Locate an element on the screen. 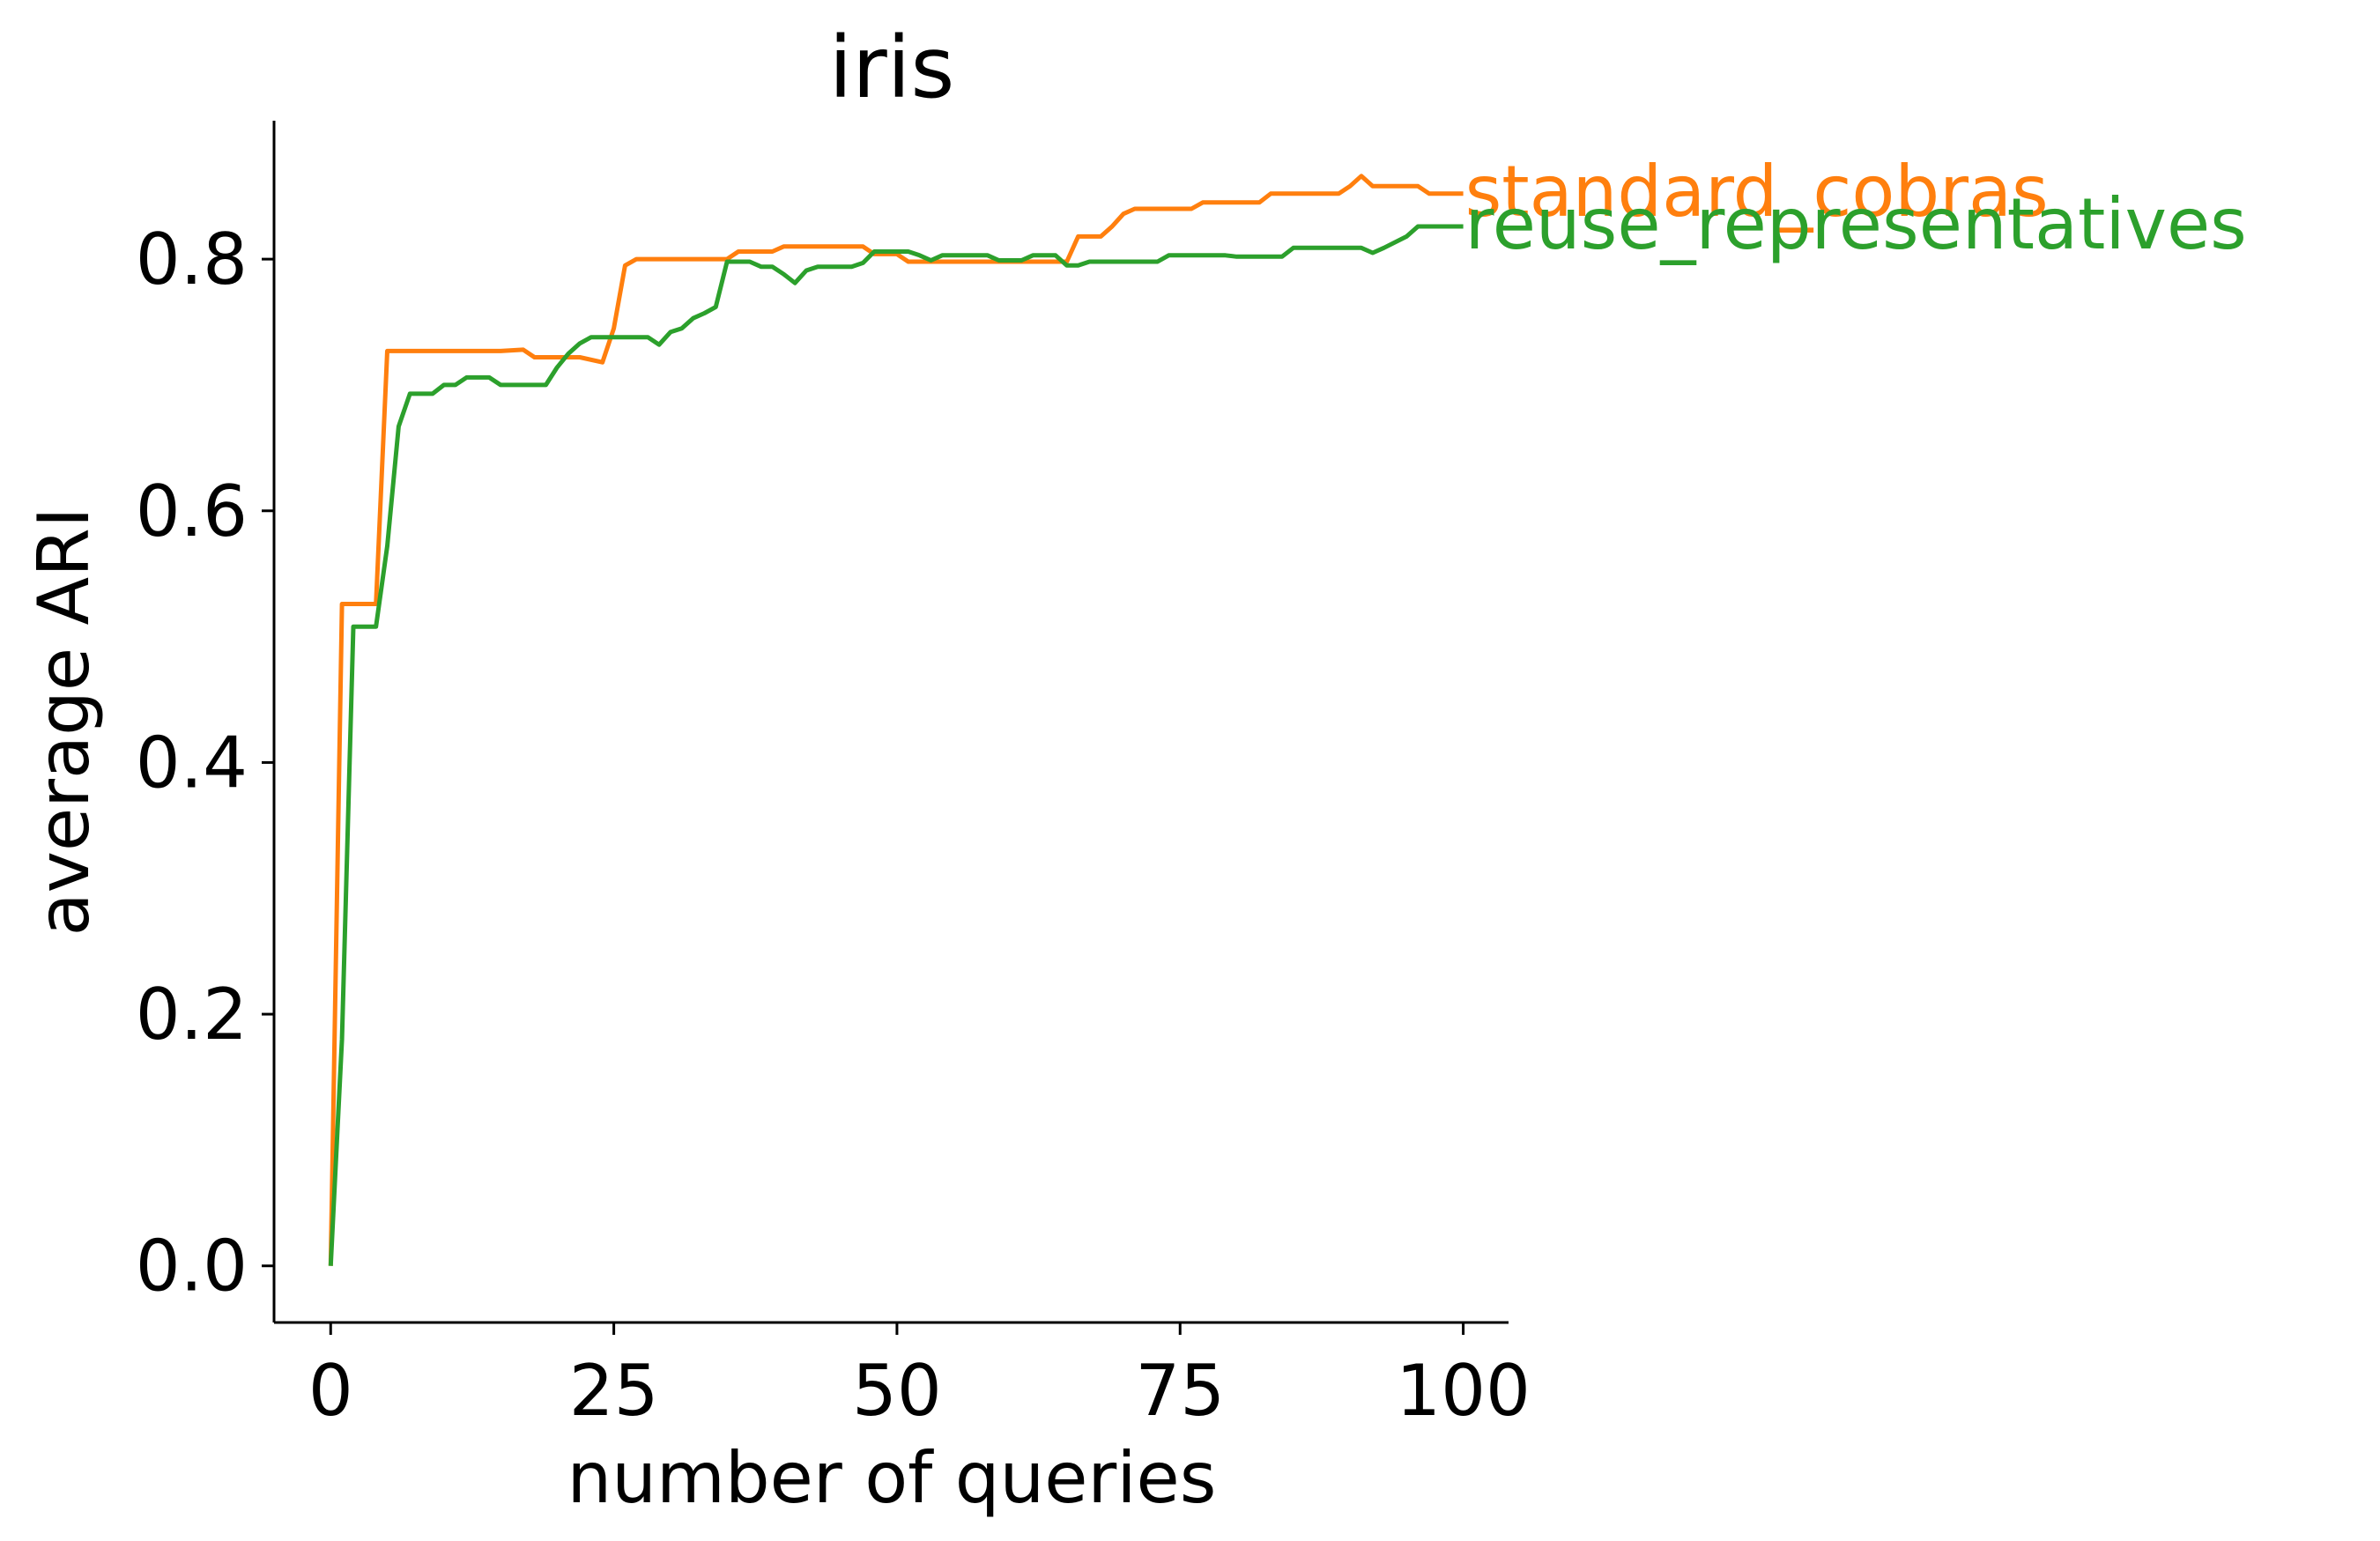 This screenshot has height=1541, width=2380. x-ticks: 0 25 50 75 100 is located at coordinates (920, 1377).